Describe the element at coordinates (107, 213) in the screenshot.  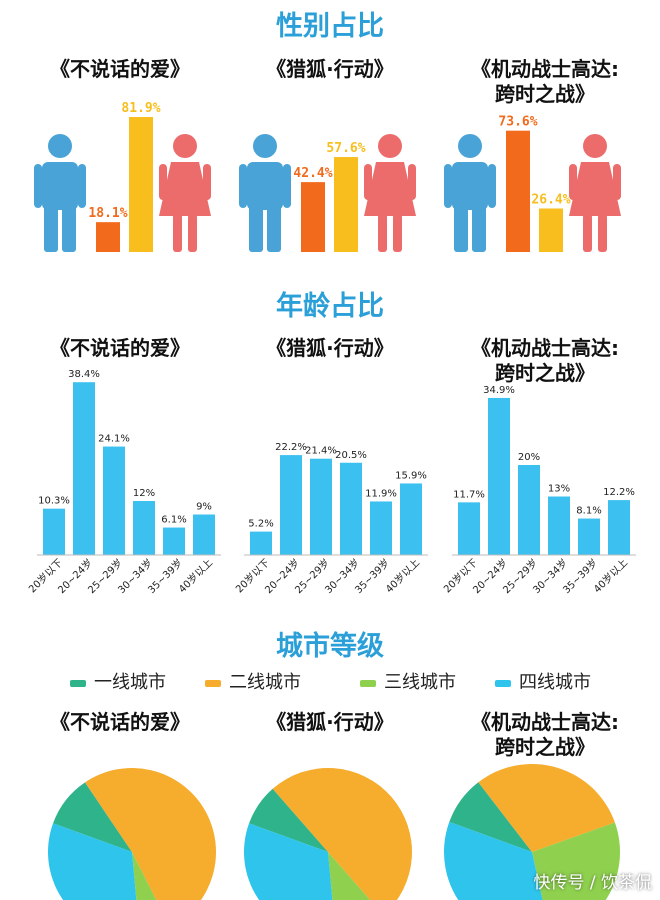
I see `gender-bar-label: 18.1%` at that location.